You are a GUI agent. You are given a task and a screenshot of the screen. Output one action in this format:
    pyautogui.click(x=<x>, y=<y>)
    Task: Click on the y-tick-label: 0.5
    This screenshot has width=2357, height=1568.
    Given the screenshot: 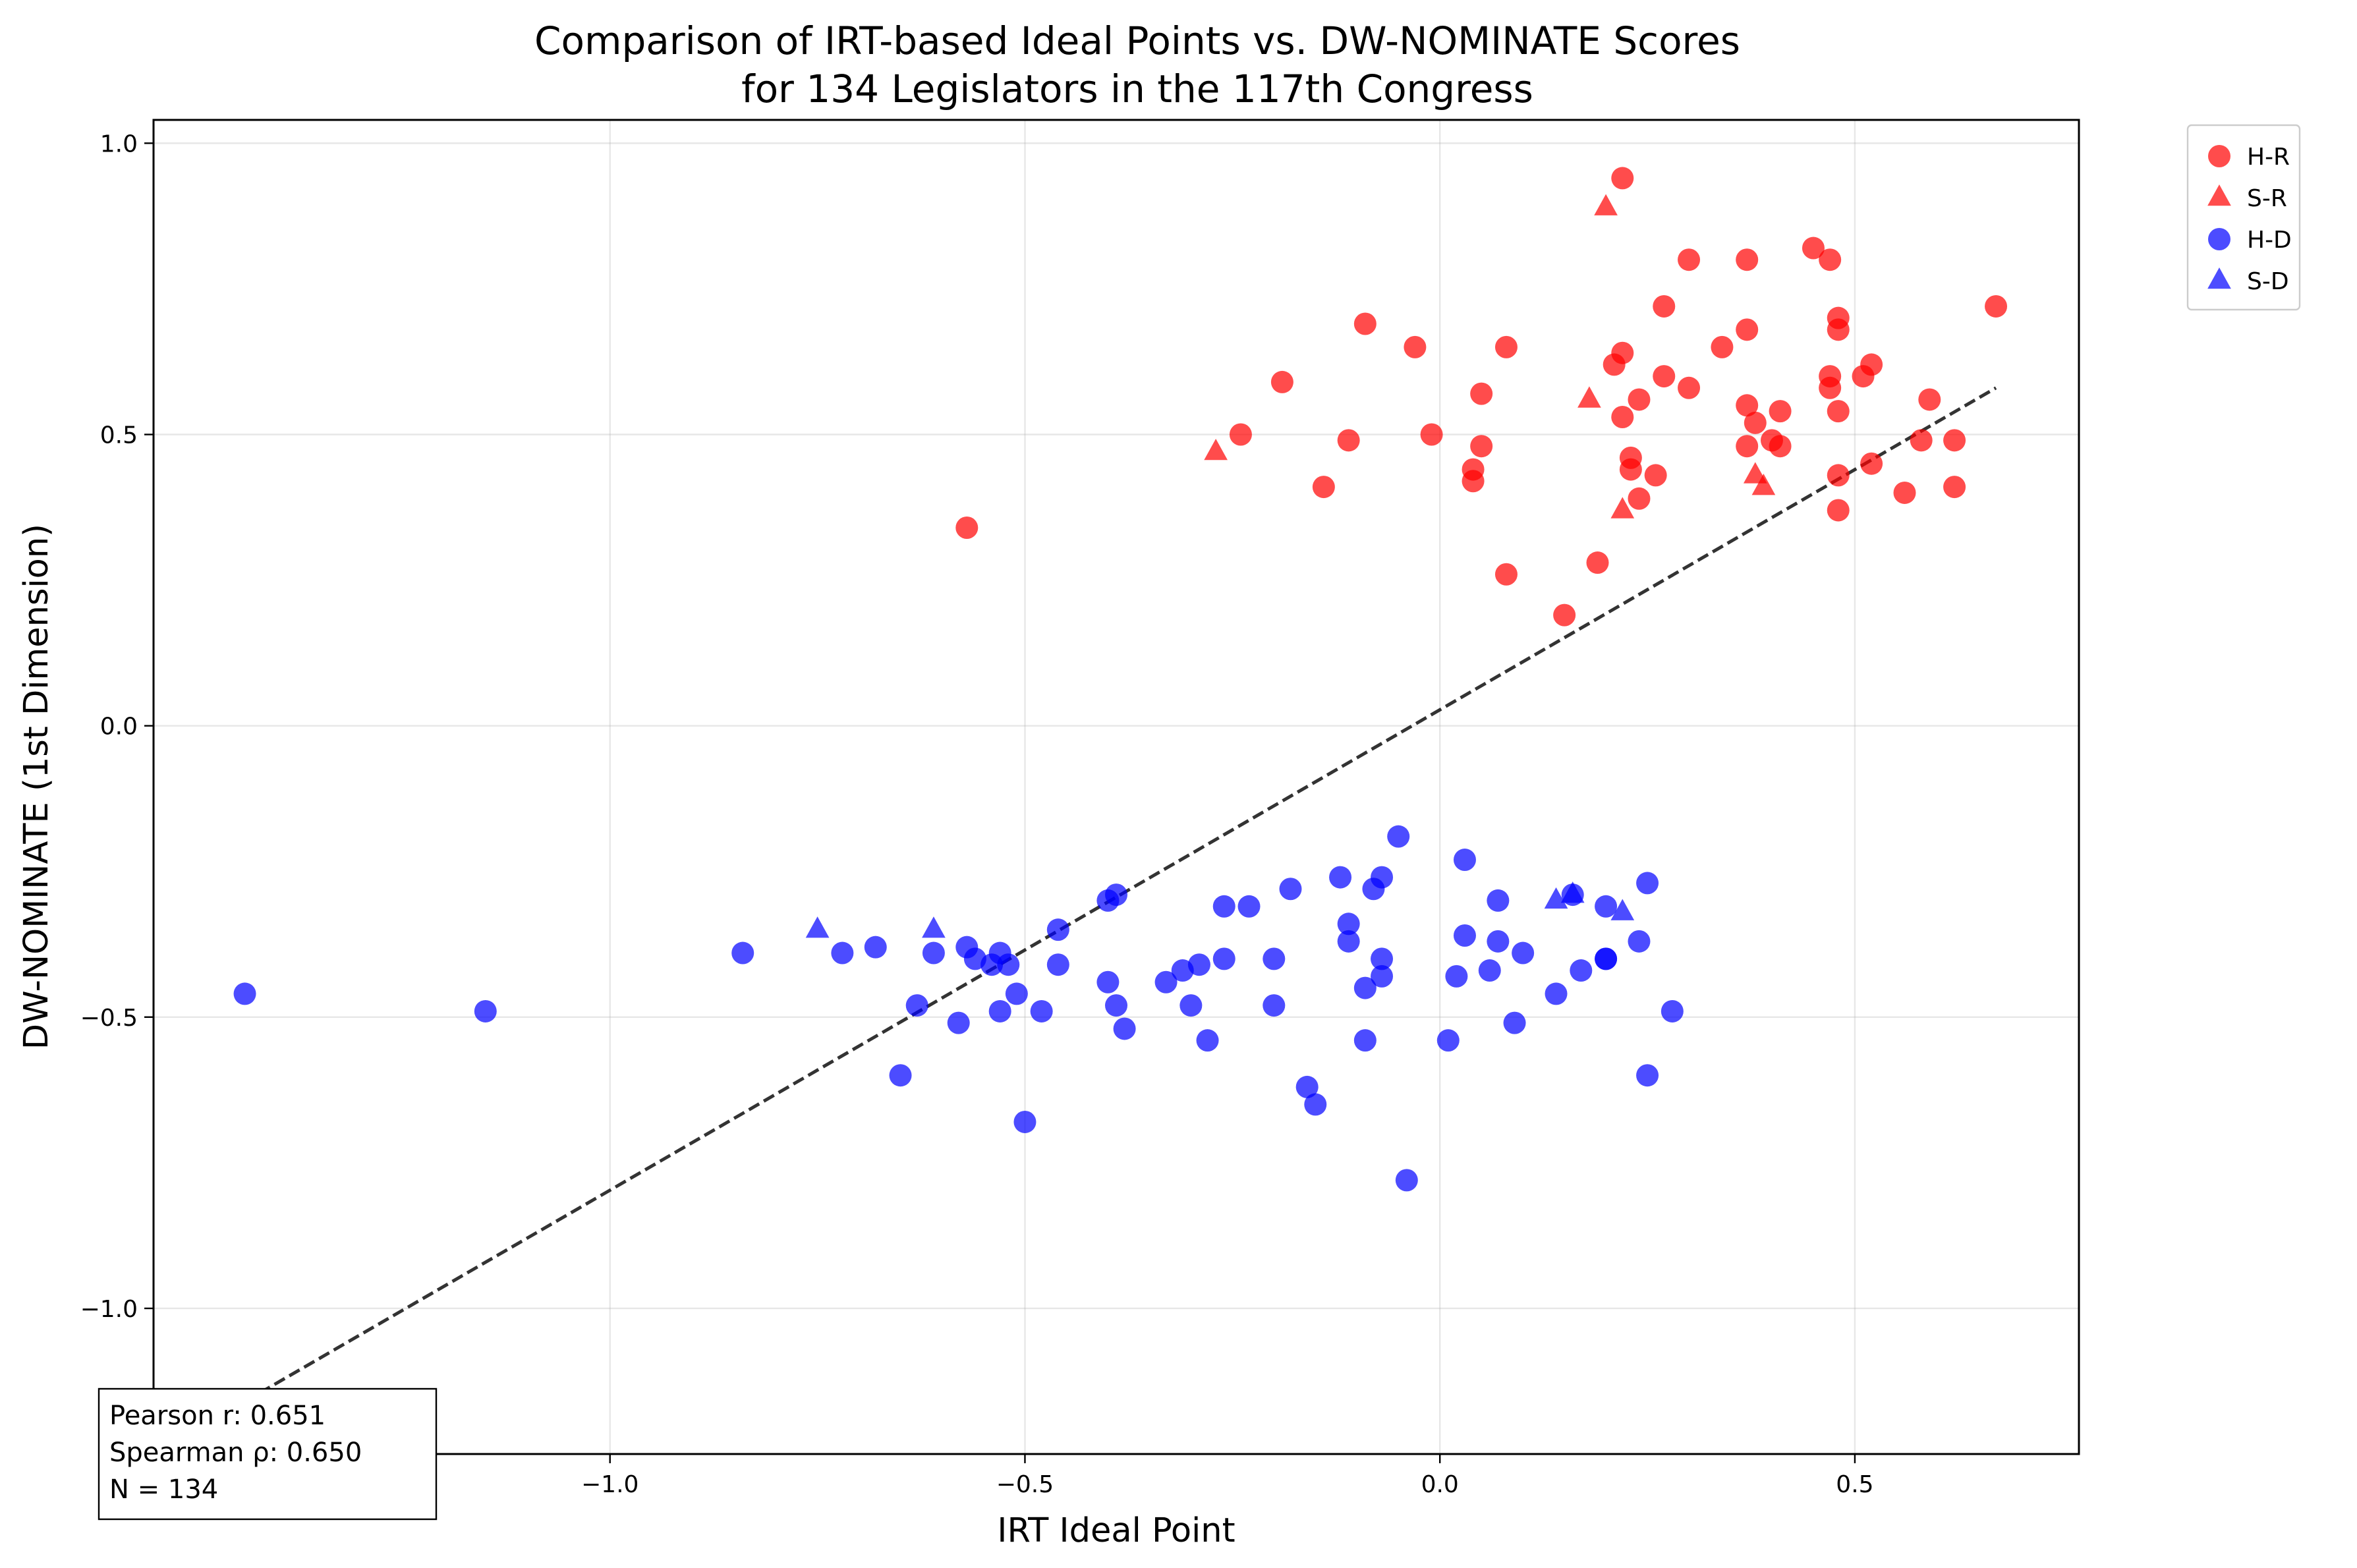 What is the action you would take?
    pyautogui.click(x=119, y=435)
    